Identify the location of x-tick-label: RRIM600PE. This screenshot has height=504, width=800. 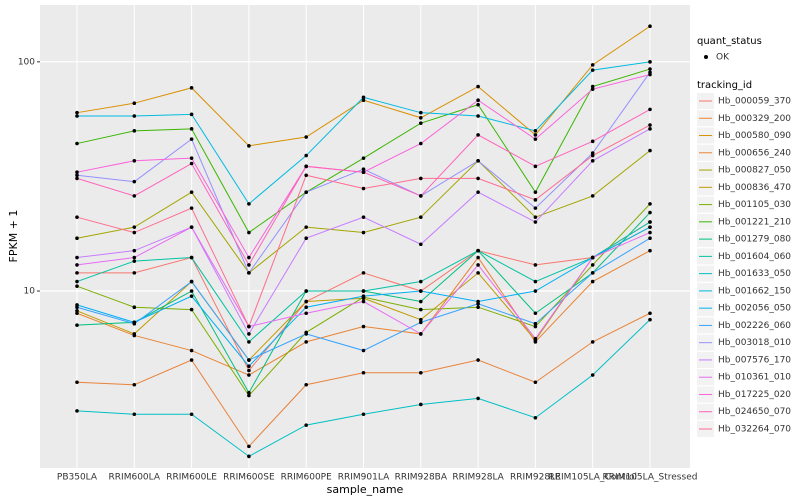
(307, 478).